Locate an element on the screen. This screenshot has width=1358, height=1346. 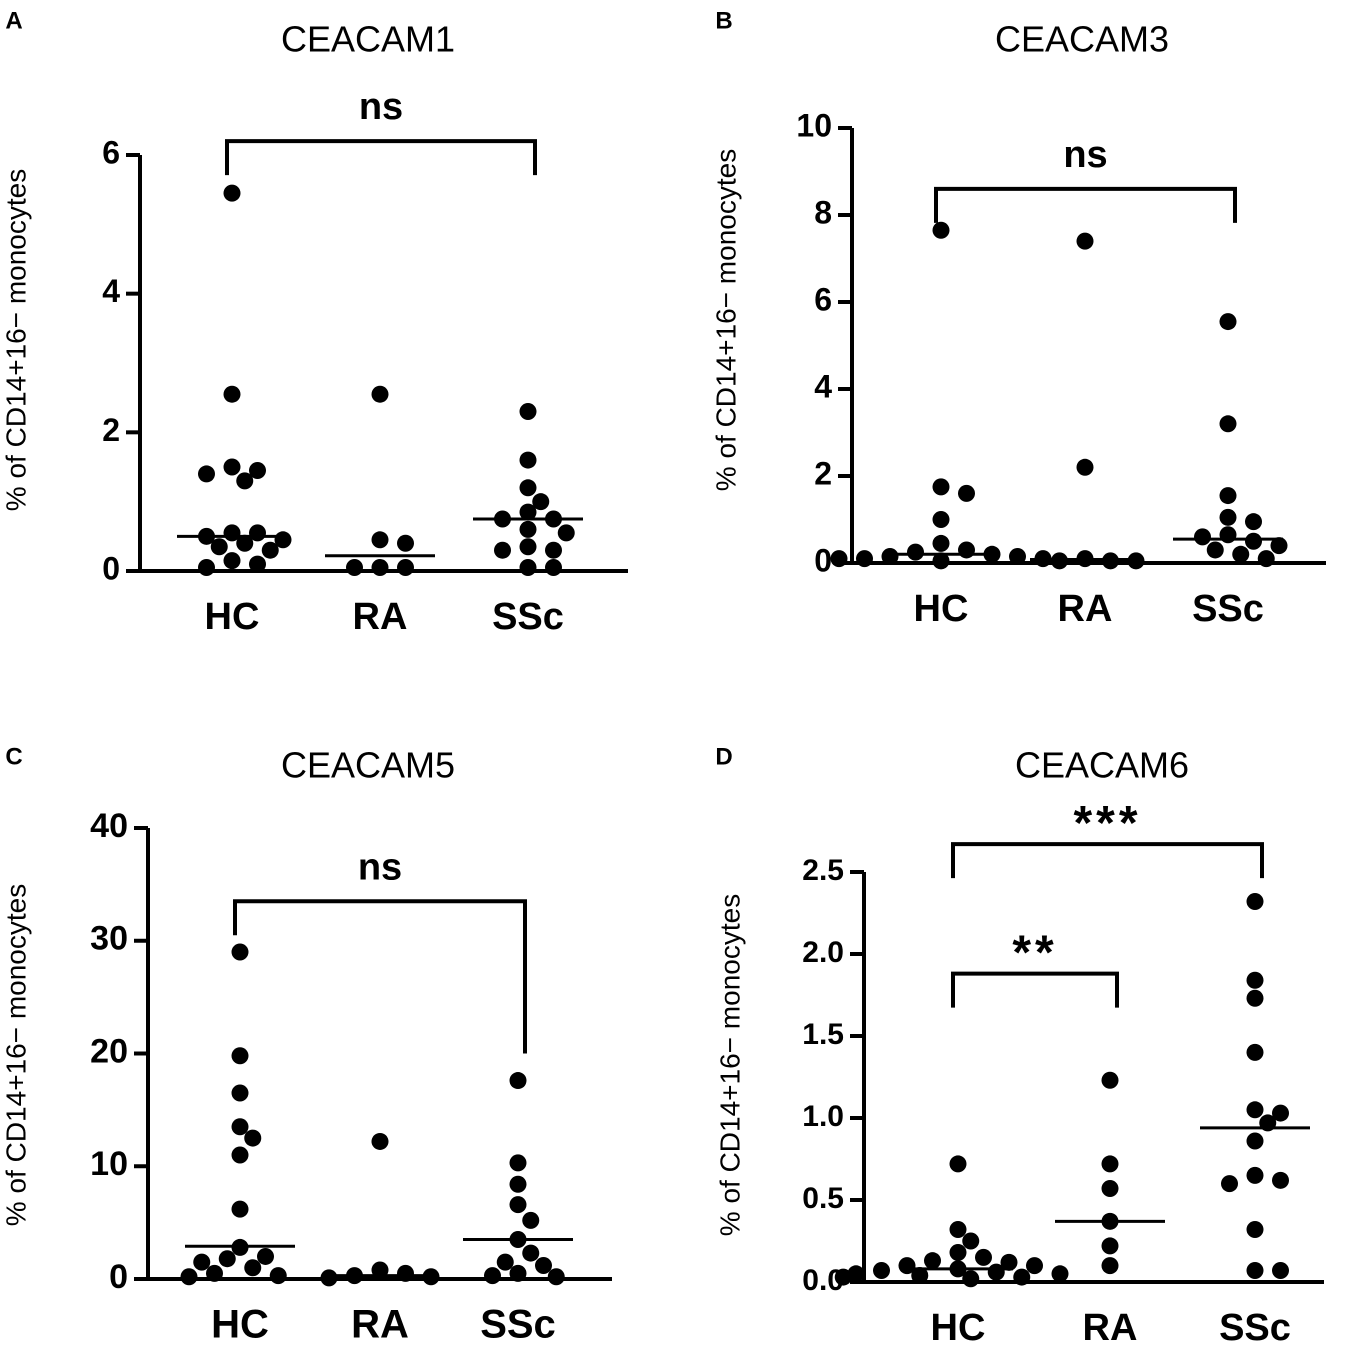
y-tick-label: 2.0 is located at coordinates (823, 952).